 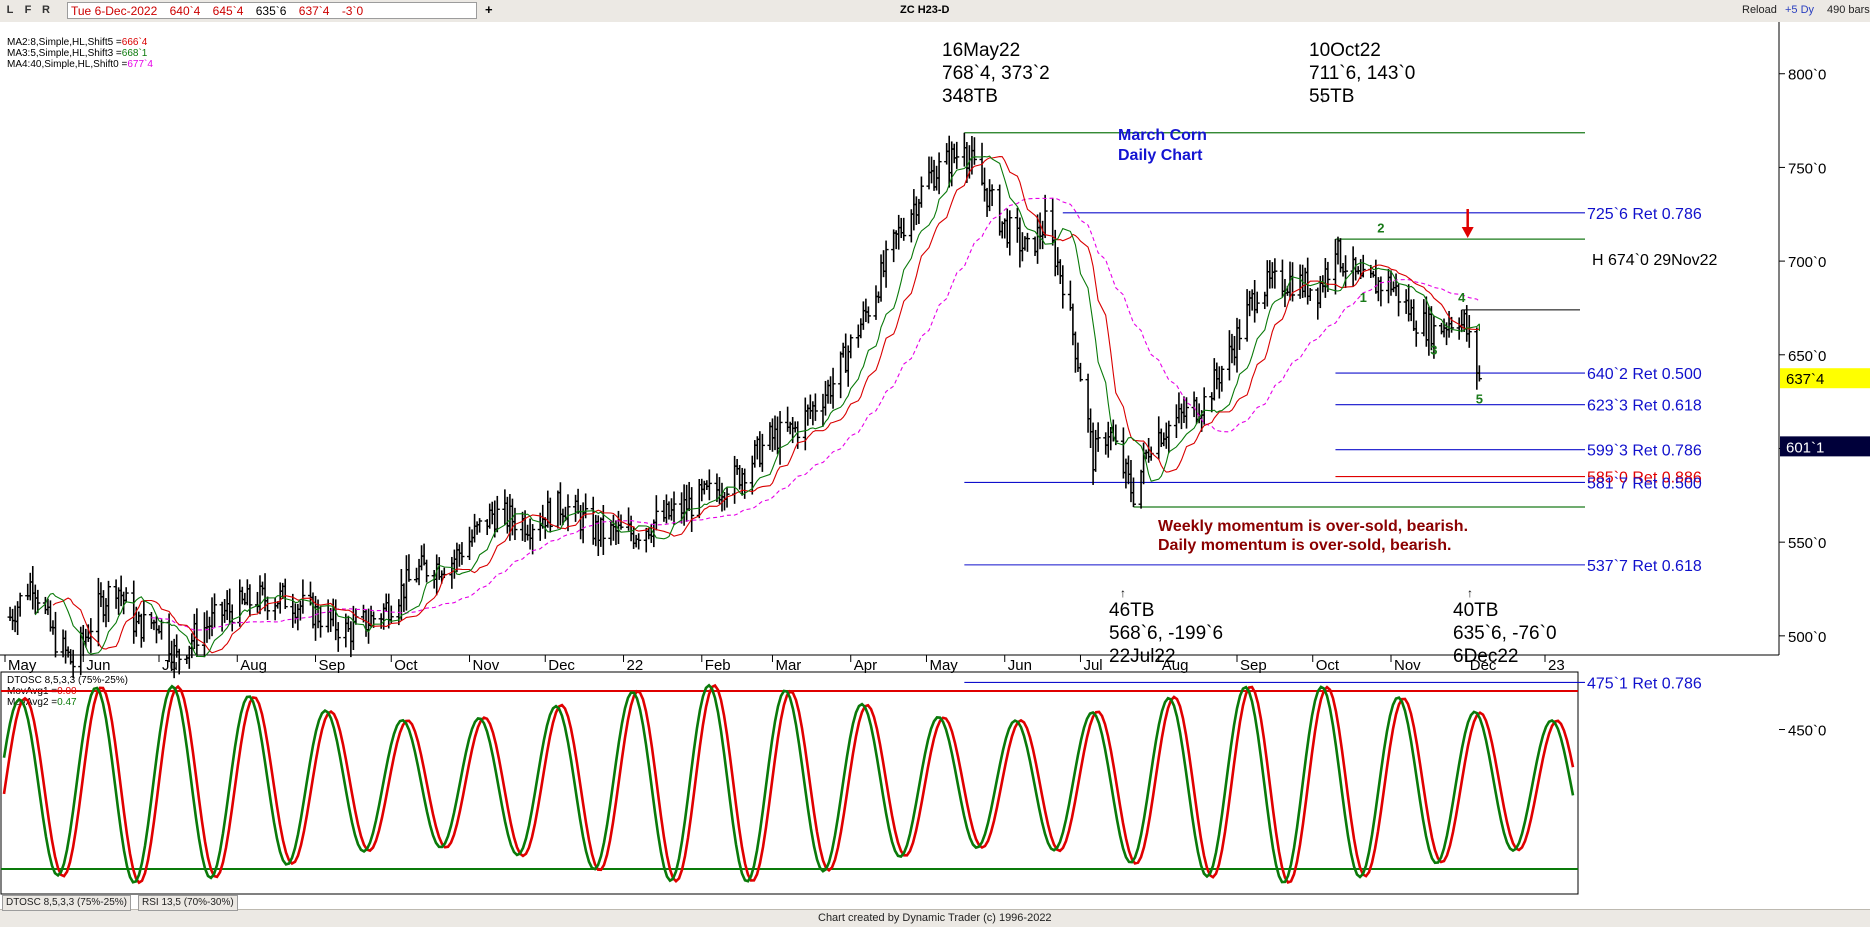 What do you see at coordinates (1362, 73) in the screenshot?
I see `high-oct-values: 711`6, 143`0` at bounding box center [1362, 73].